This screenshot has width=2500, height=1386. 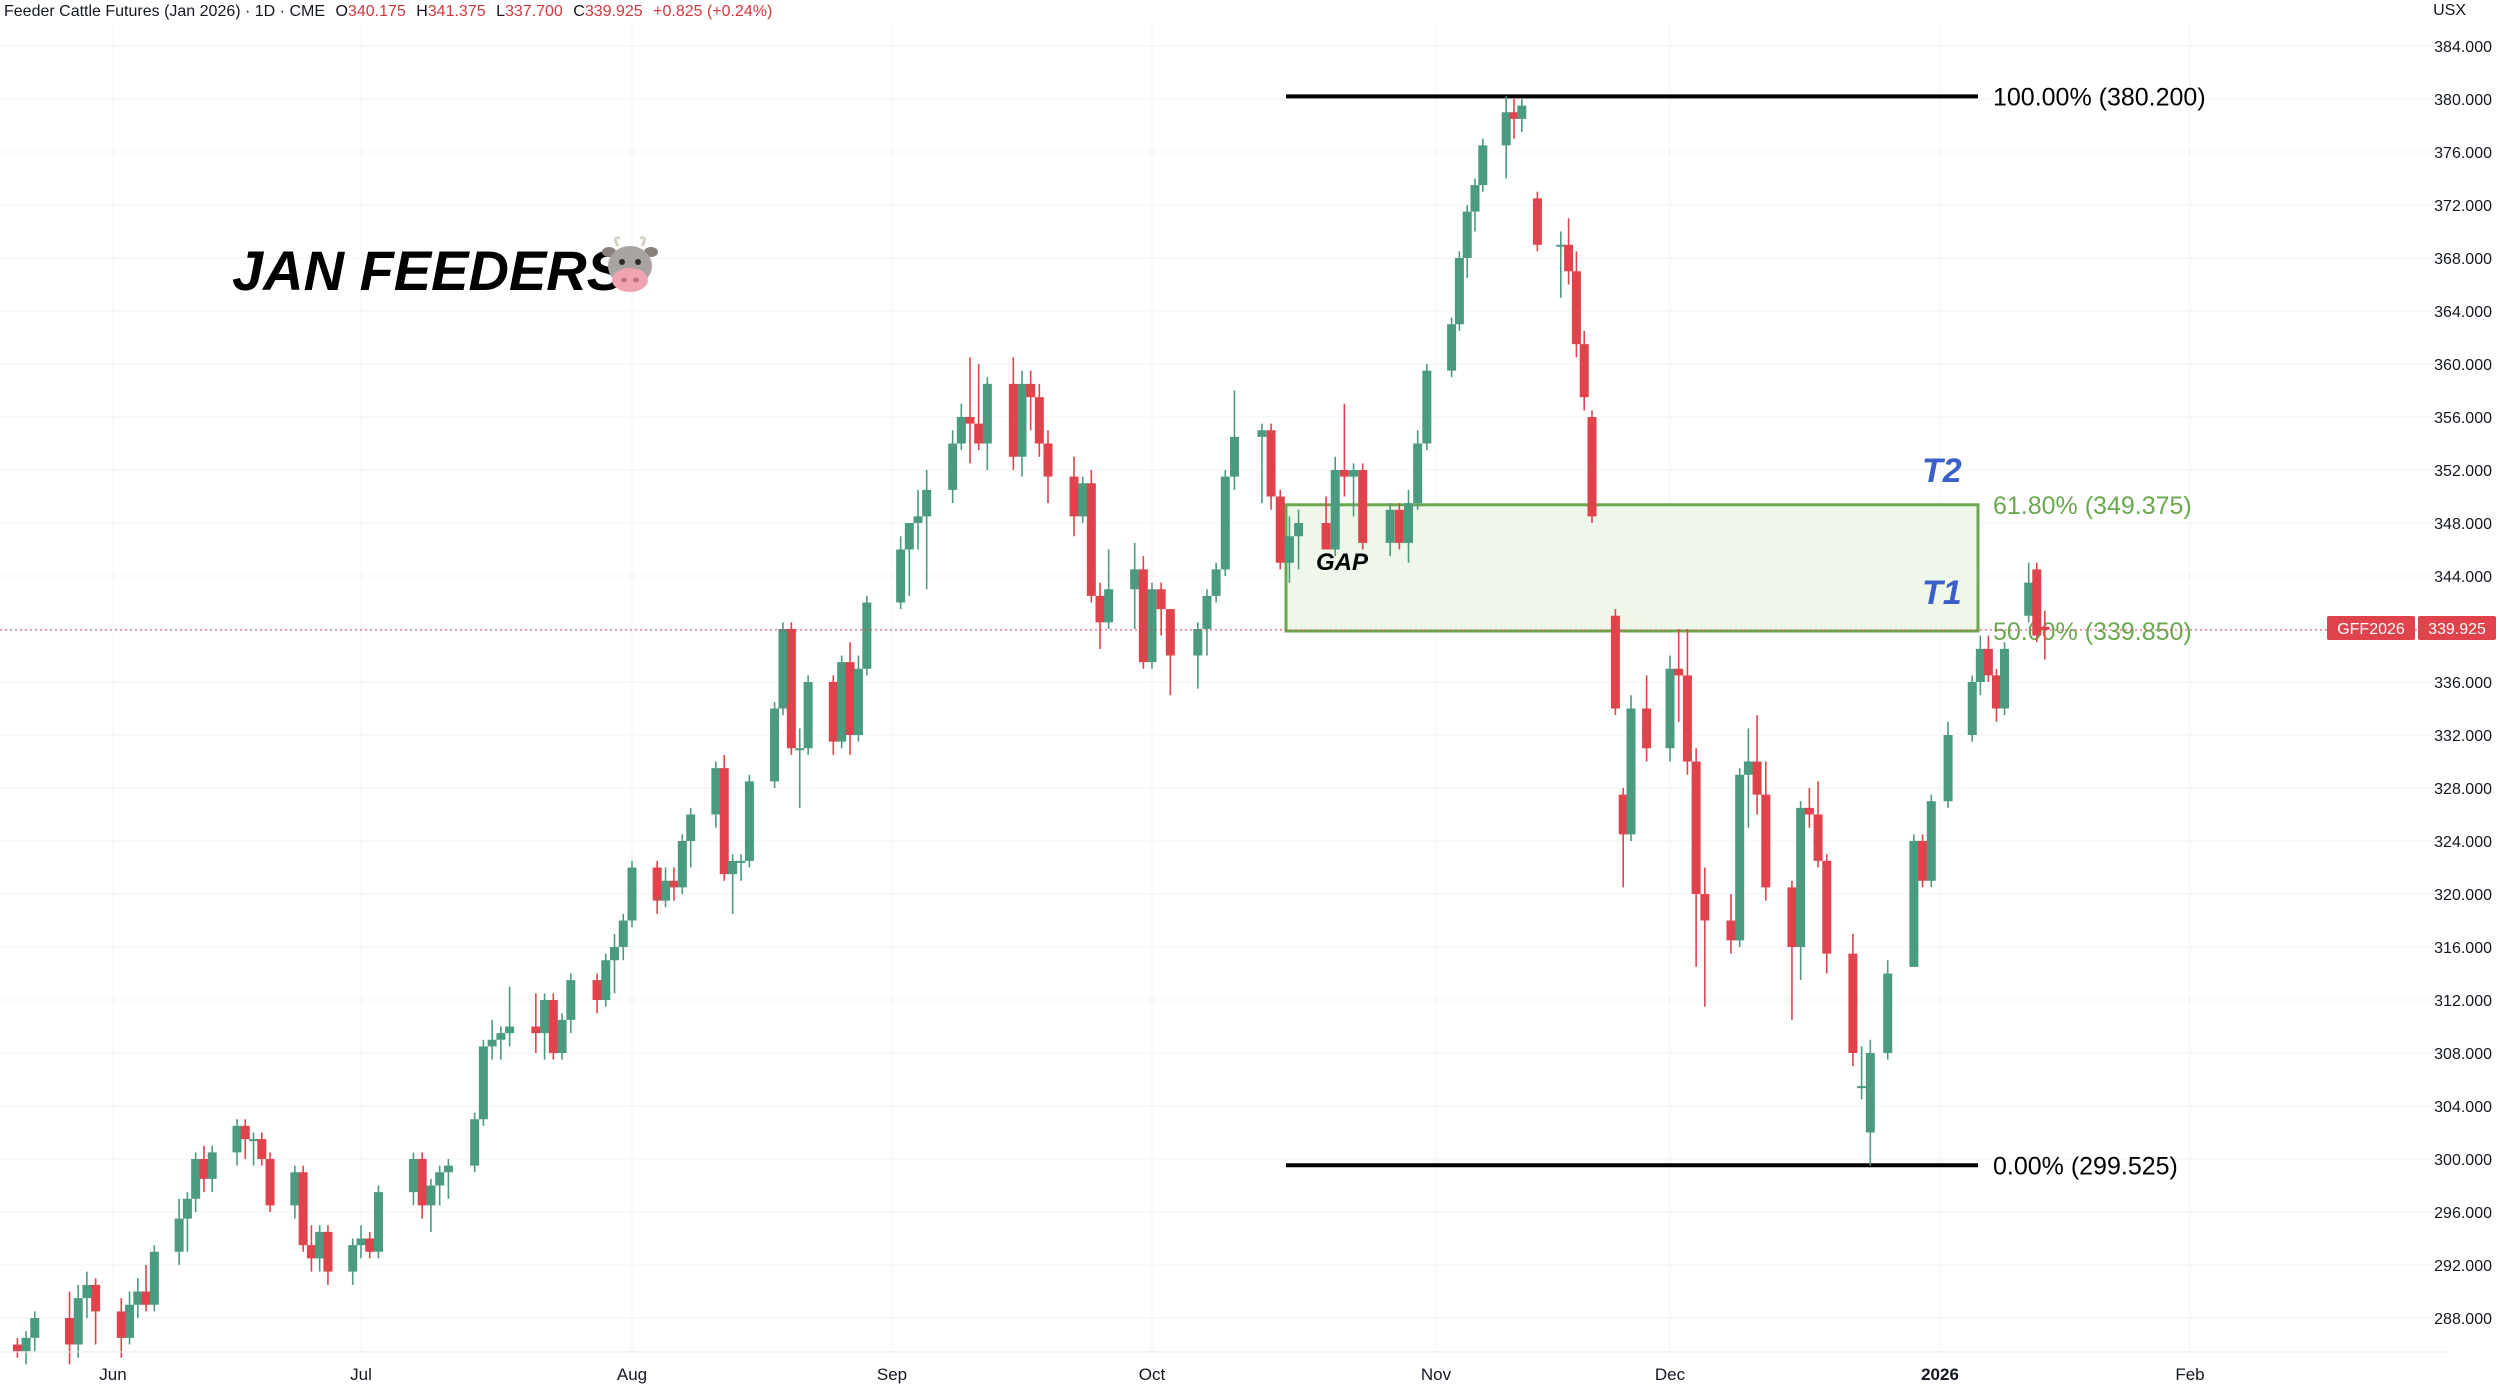 What do you see at coordinates (1152, 1374) in the screenshot?
I see `x-tick-label: Oct` at bounding box center [1152, 1374].